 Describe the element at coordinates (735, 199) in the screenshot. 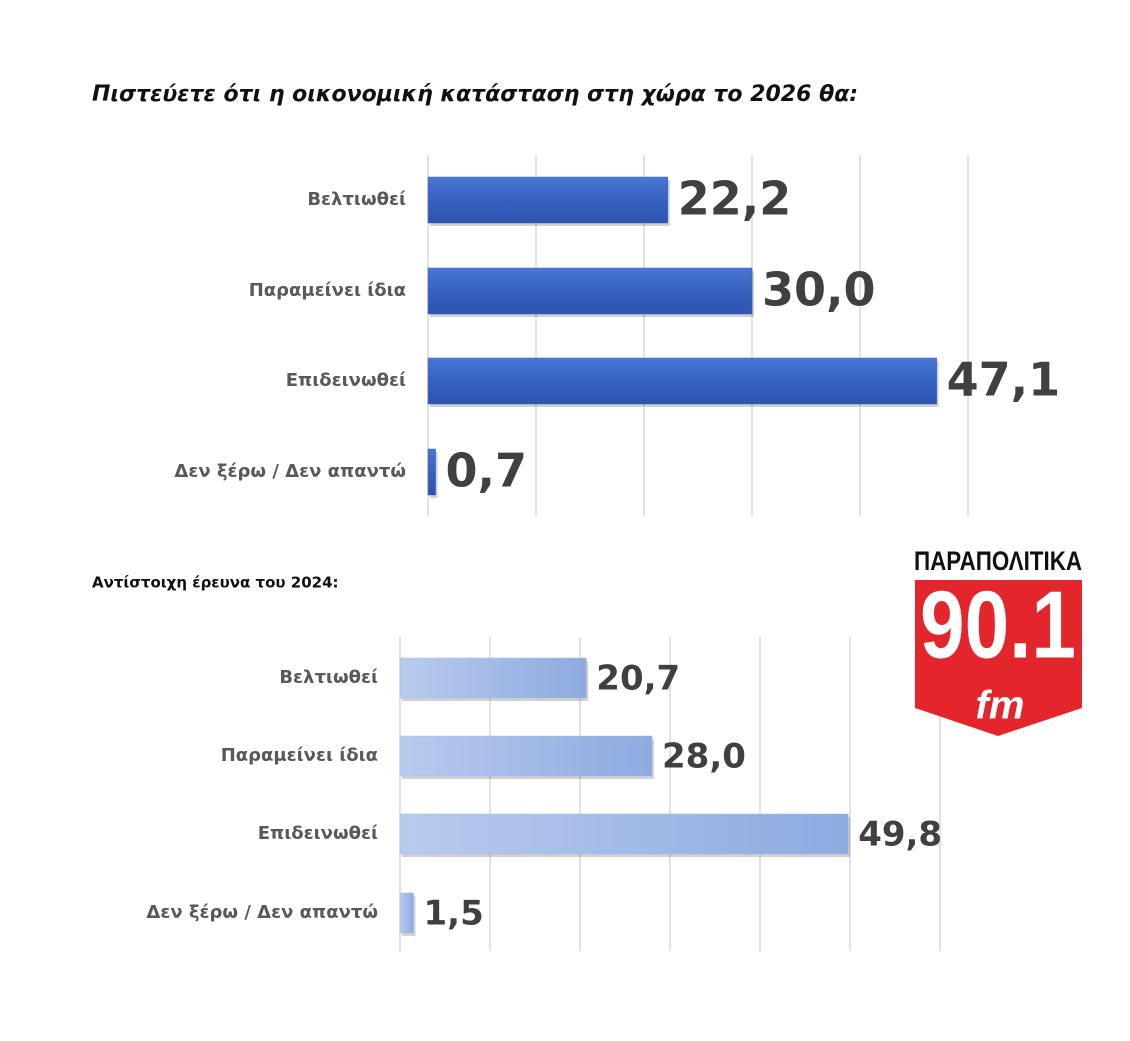

I see `value-label: 22,2` at that location.